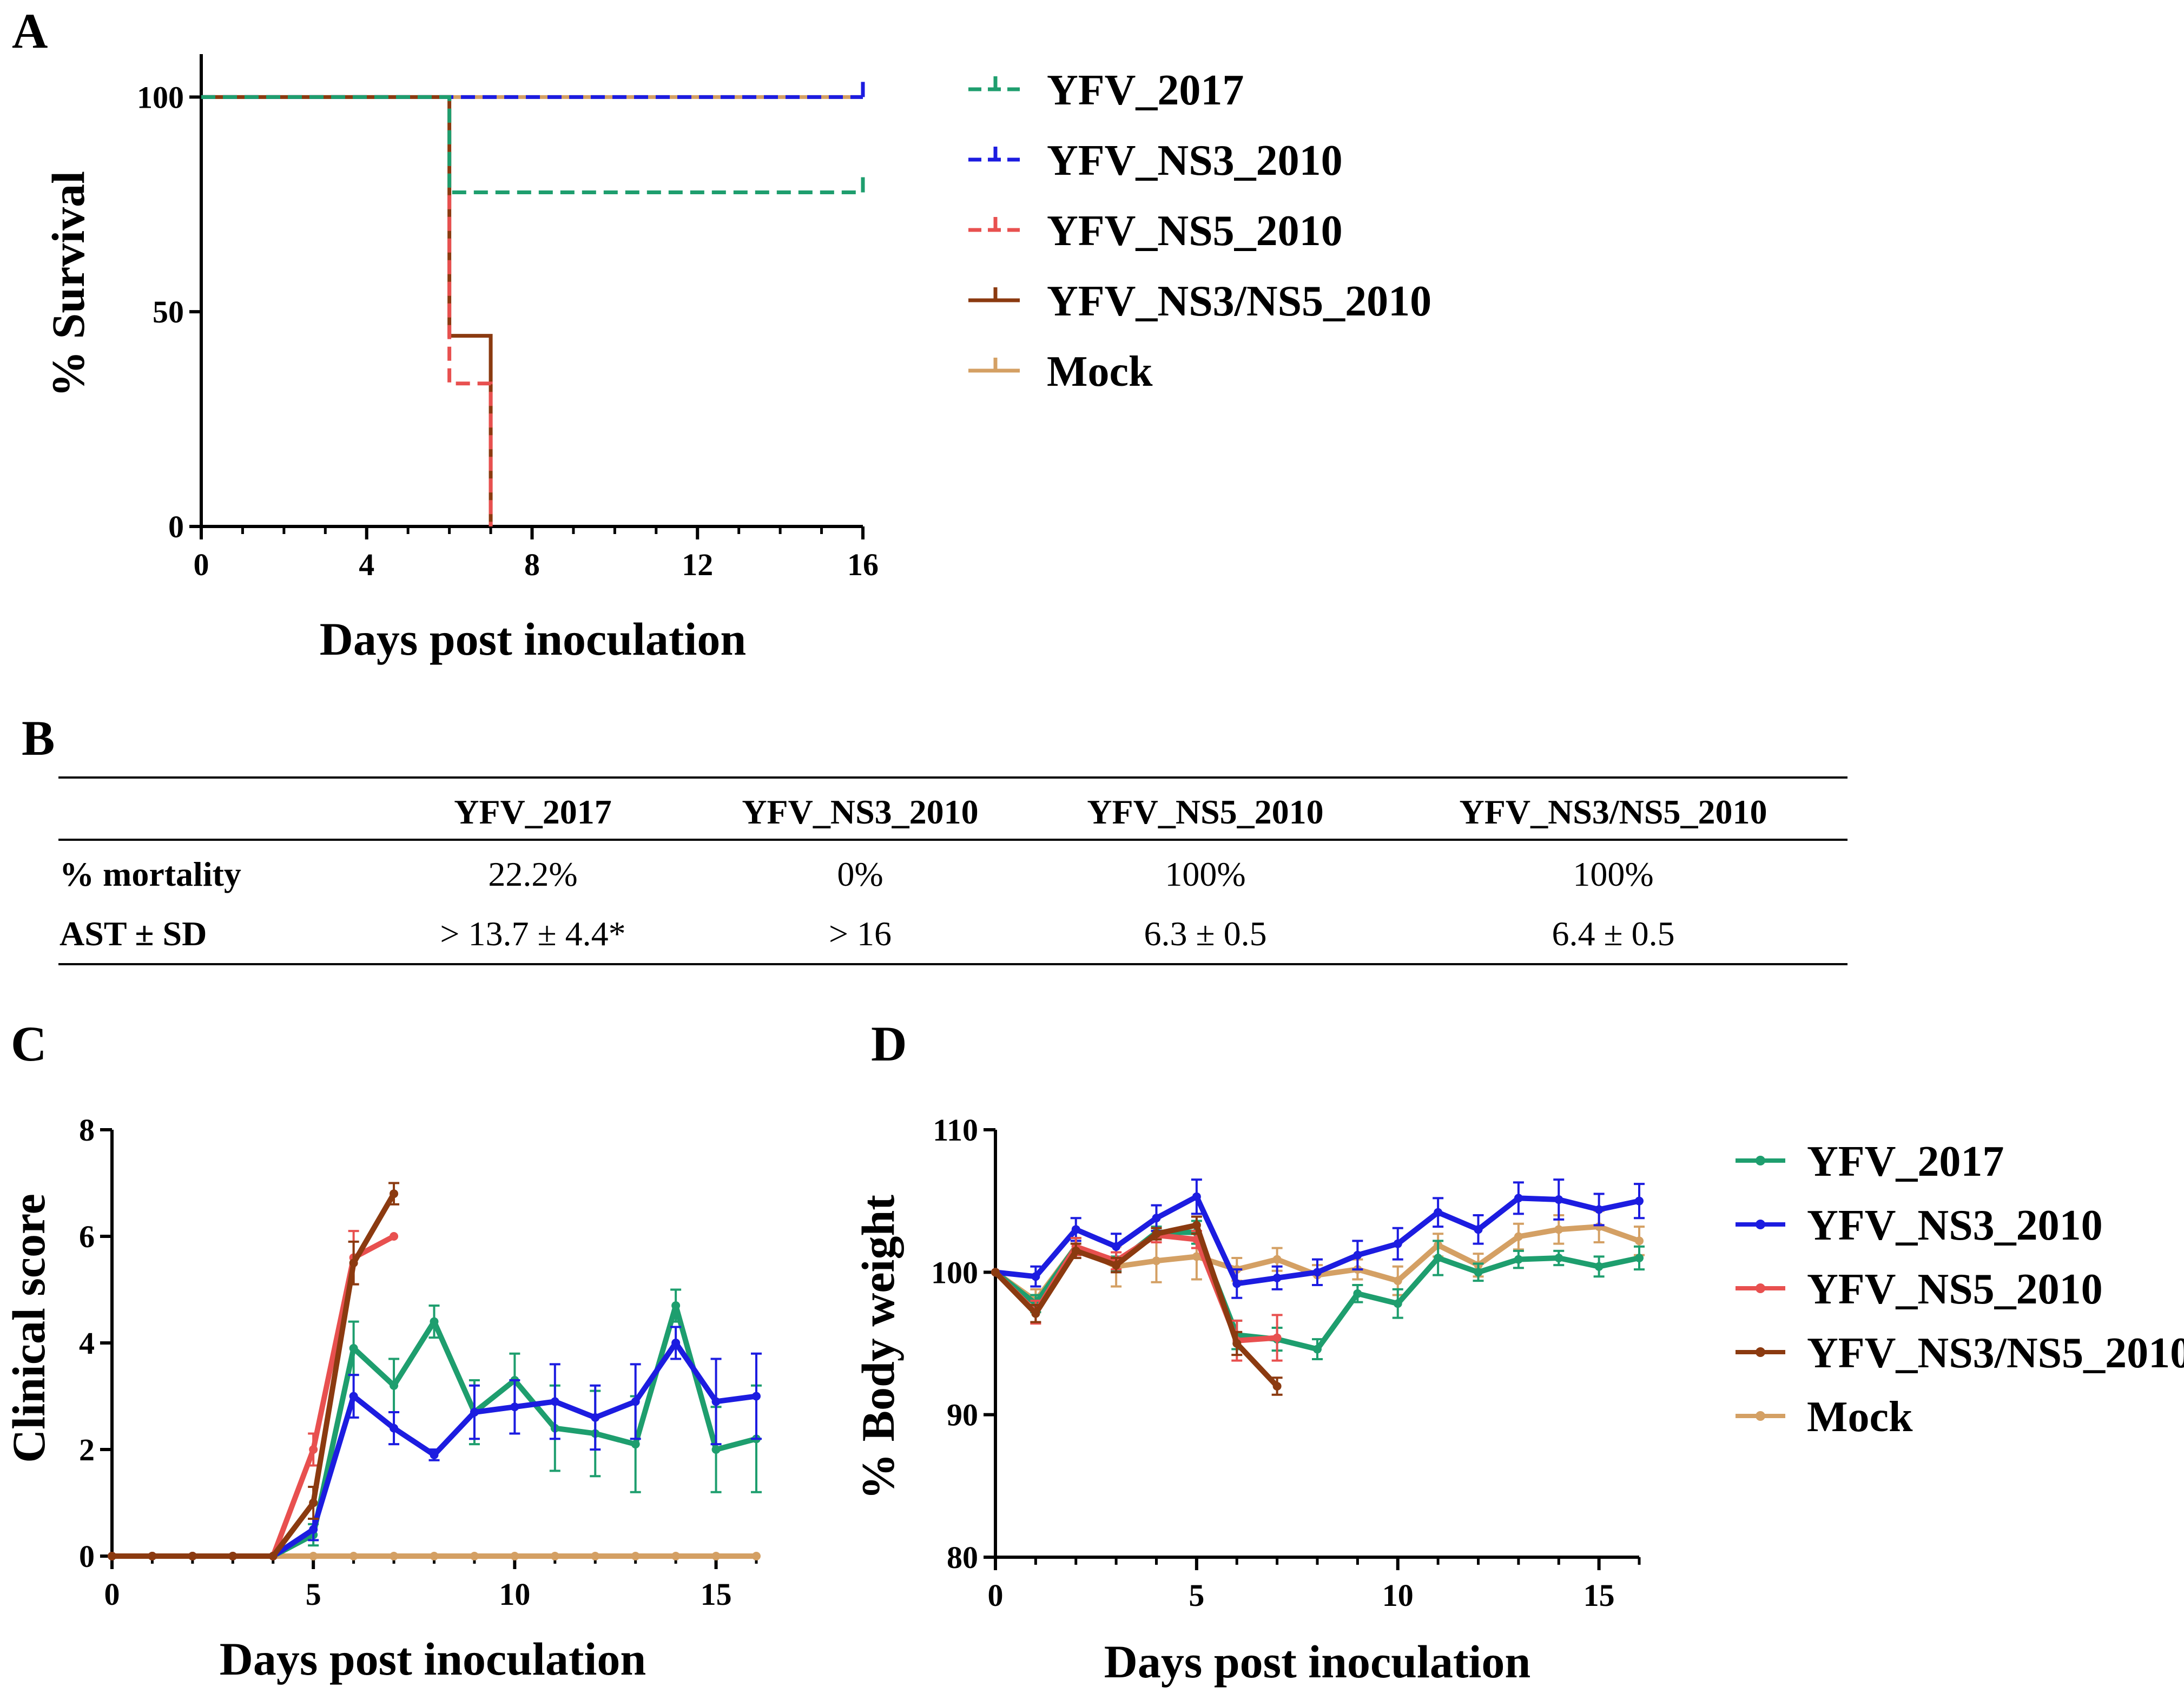 Image resolution: width=2184 pixels, height=1693 pixels. What do you see at coordinates (1205, 812) in the screenshot?
I see `table-header-ns5: YFV_NS5_2010` at bounding box center [1205, 812].